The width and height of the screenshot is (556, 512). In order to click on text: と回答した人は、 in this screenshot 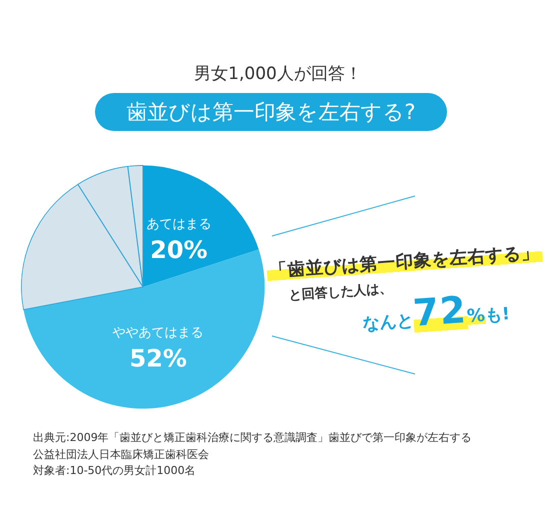, I will do `click(340, 292)`.